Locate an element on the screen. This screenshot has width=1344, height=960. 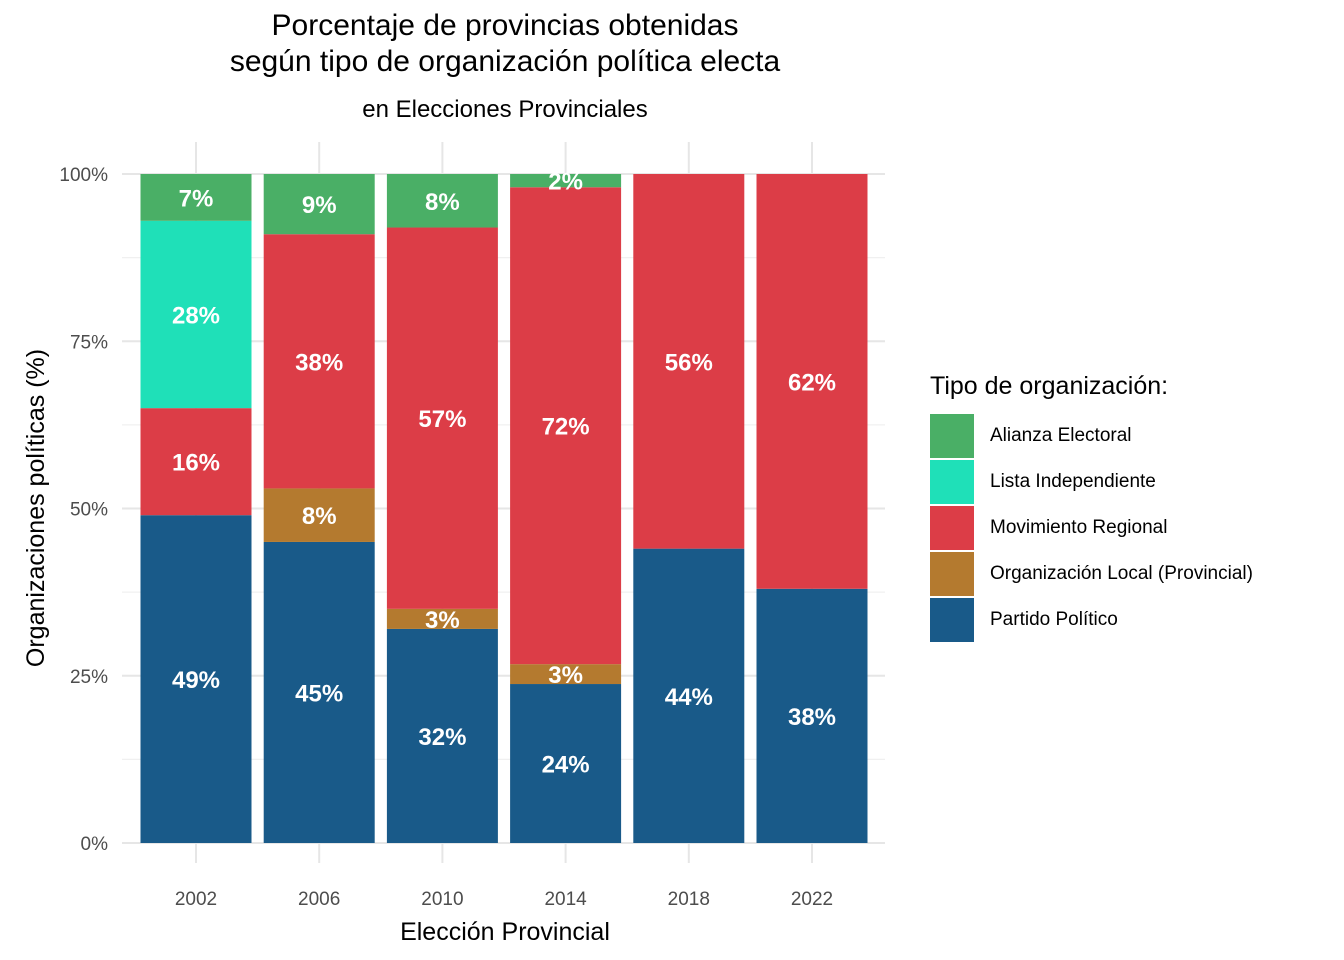
x-tick-label: 2010 is located at coordinates (442, 899).